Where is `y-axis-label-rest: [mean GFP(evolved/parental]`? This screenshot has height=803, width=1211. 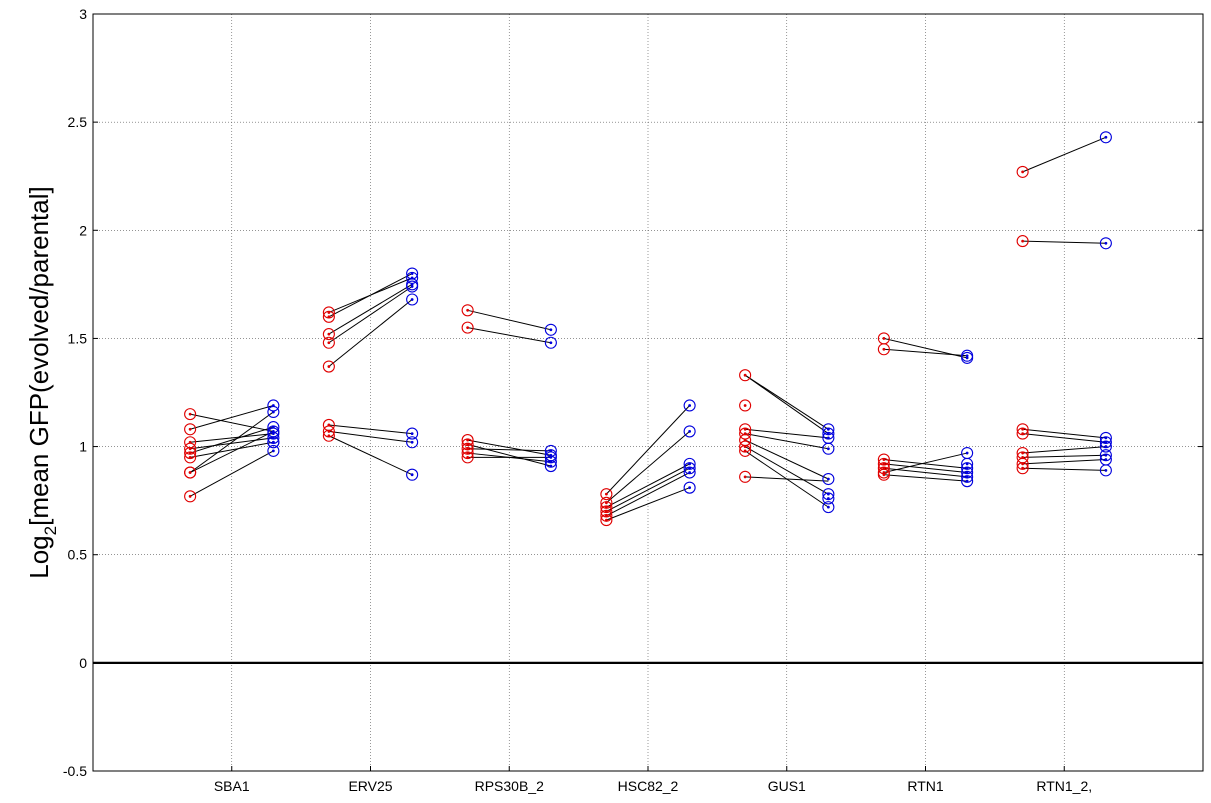
y-axis-label-rest: [mean GFP(evolved/parental] is located at coordinates (39, 356).